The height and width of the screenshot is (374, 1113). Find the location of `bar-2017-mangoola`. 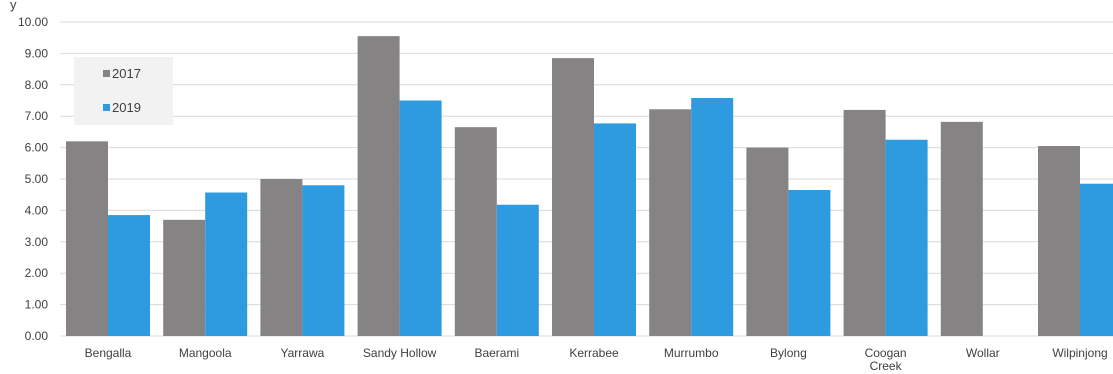

bar-2017-mangoola is located at coordinates (184, 277).